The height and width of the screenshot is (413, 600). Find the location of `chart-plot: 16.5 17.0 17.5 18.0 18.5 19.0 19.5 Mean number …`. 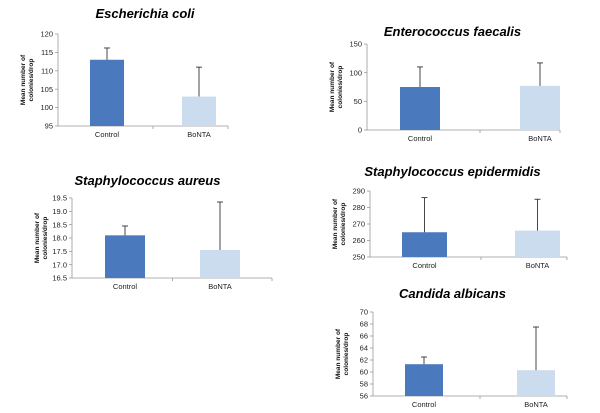

chart-plot: 16.5 17.0 17.5 18.0 18.5 19.0 19.5 Mean number … is located at coordinates (153, 242).